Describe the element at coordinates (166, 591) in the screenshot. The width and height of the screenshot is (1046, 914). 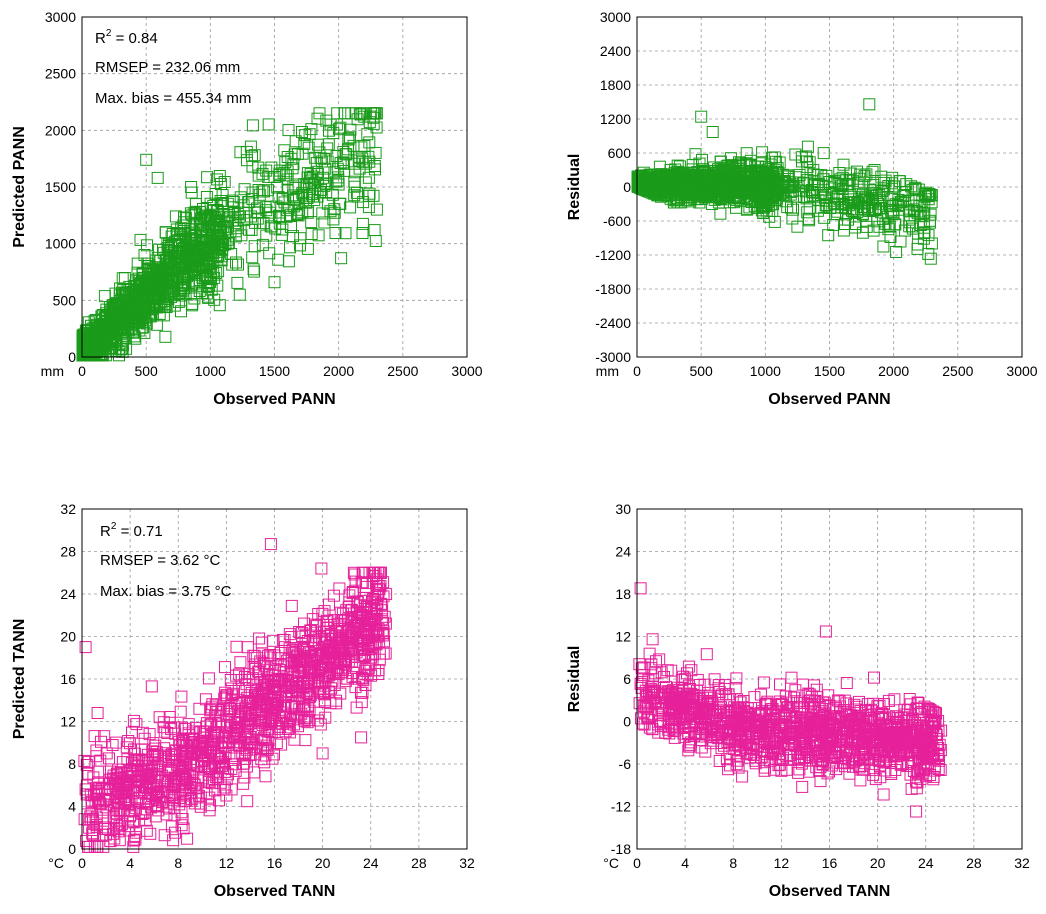
I see `maxbias-annotation-p3: Max. bias = 3.75 °C` at that location.